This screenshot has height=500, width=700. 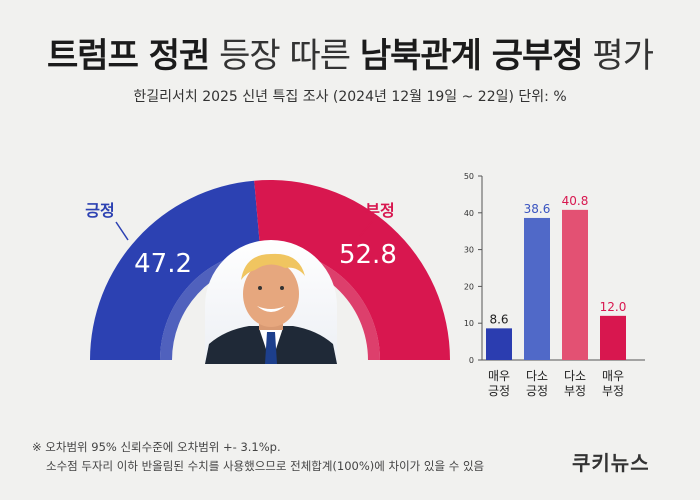 What do you see at coordinates (611, 463) in the screenshot?
I see `brand-logo: 쿠키뉴스` at bounding box center [611, 463].